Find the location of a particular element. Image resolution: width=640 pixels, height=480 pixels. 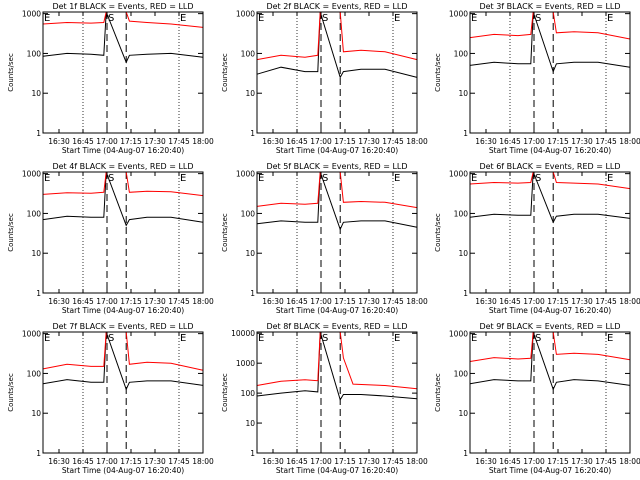

panel-title: Det 3f BLACK = Events, RED = LLD is located at coordinates (549, 6).